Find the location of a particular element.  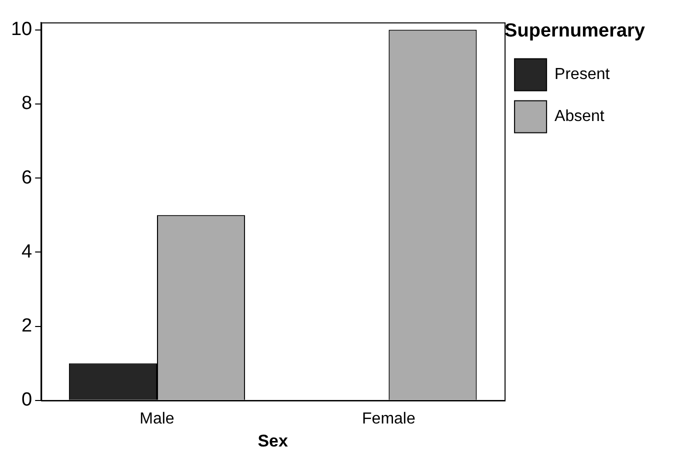

legend-title: Supernumerary is located at coordinates (575, 31).